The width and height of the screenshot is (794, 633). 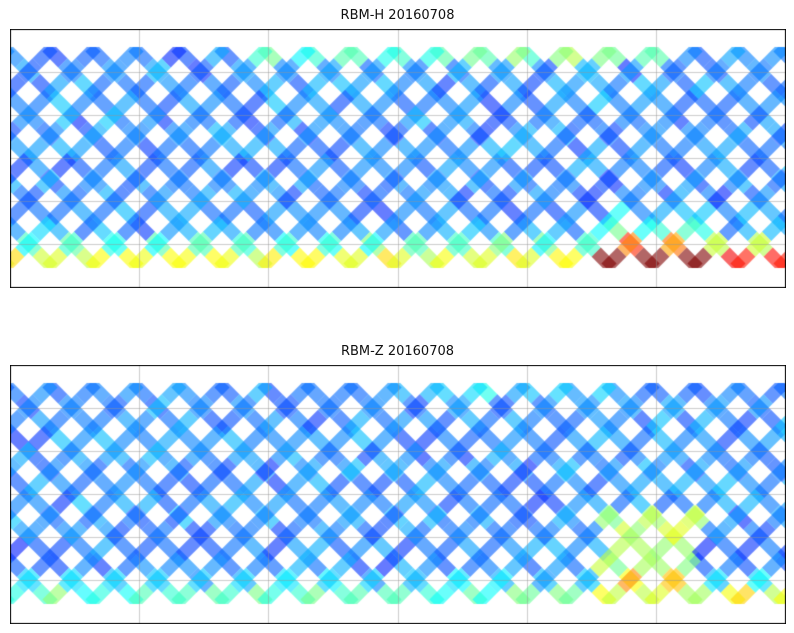 What do you see at coordinates (397, 15) in the screenshot?
I see `panel-title-rbm-h: RBM-H 20160708` at bounding box center [397, 15].